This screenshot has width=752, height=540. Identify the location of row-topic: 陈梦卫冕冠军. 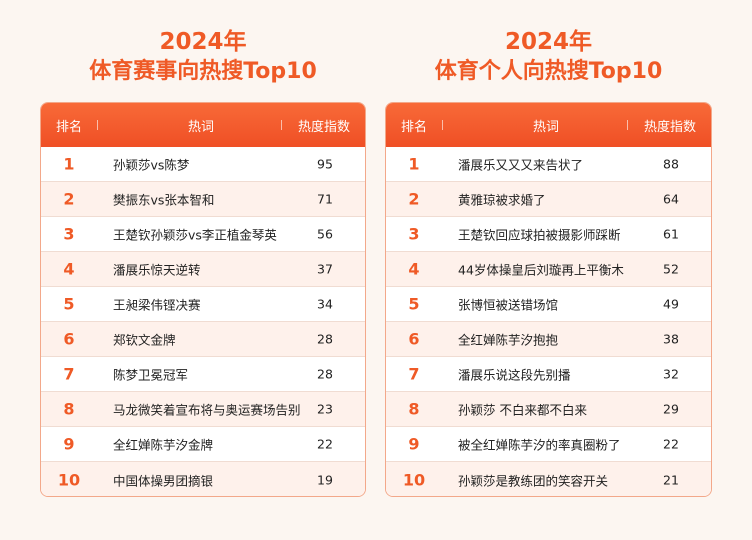
(151, 375).